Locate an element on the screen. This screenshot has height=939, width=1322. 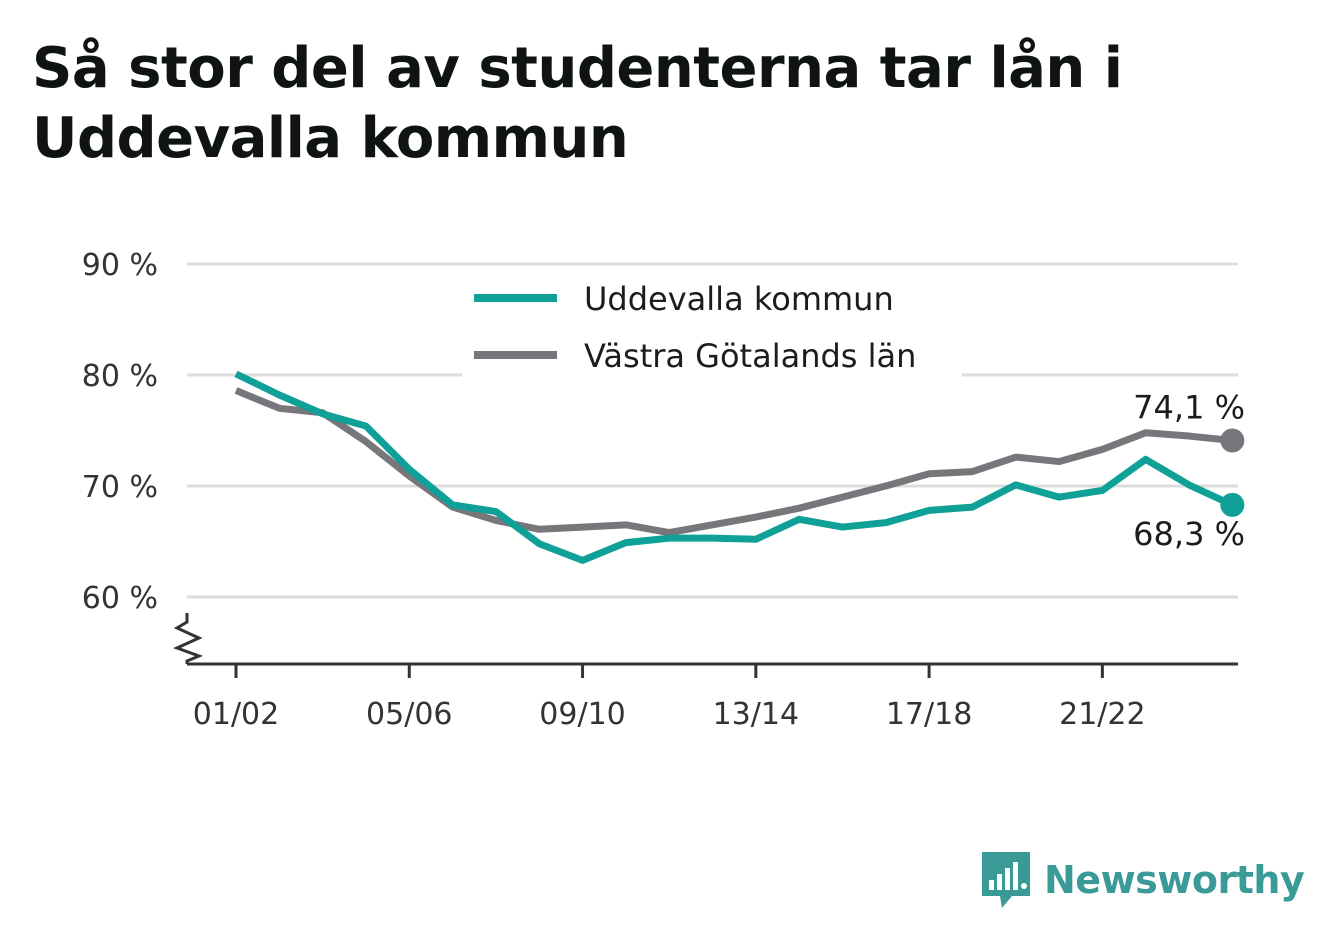
x-tick-label: 17/18 is located at coordinates (929, 714).